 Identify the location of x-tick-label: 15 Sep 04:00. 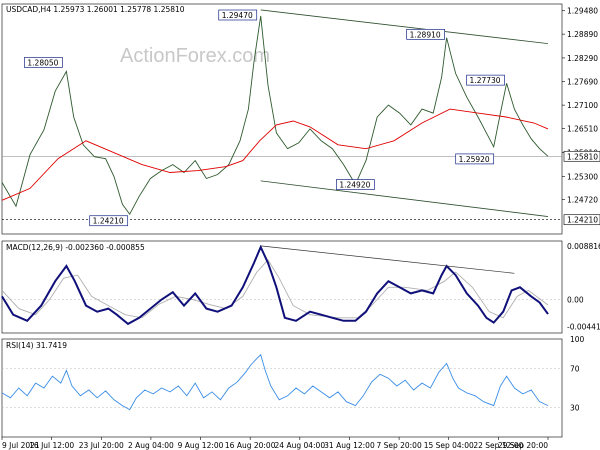
(449, 445).